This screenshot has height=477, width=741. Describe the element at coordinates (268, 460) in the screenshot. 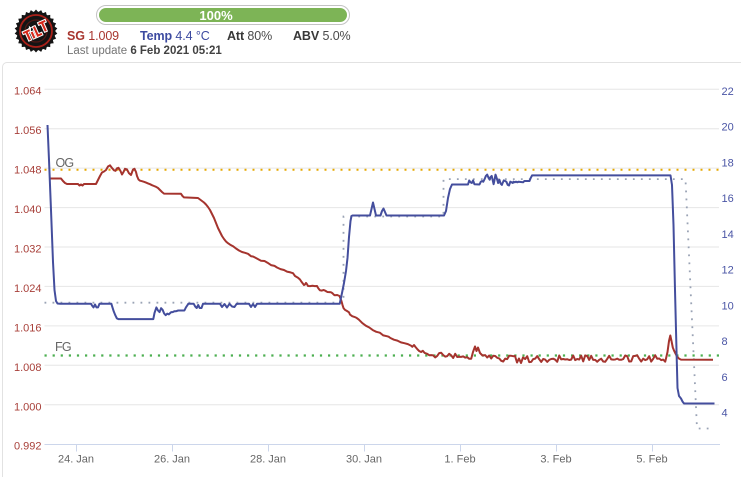

I see `svg-text: 28. Jan` at that location.